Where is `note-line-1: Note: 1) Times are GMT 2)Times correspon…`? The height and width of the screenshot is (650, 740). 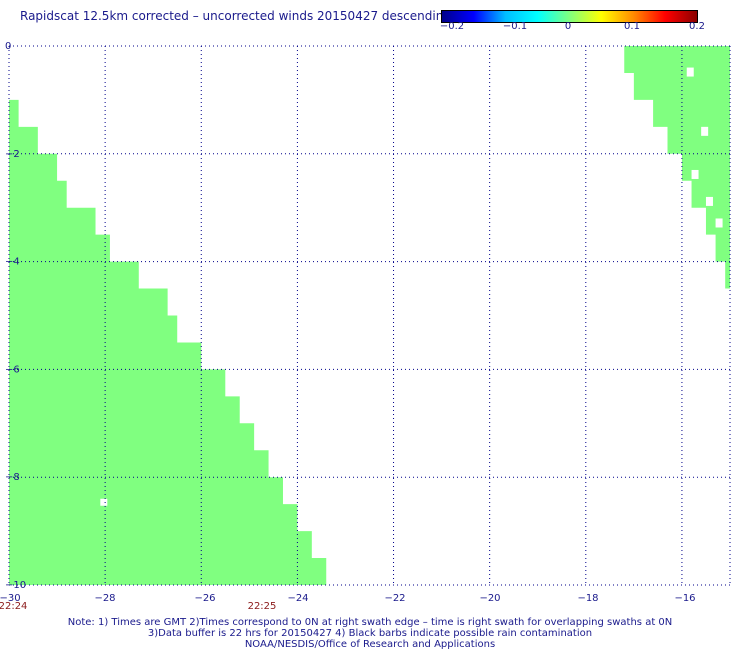 note-line-1: Note: 1) Times are GMT 2)Times correspon… is located at coordinates (370, 622).